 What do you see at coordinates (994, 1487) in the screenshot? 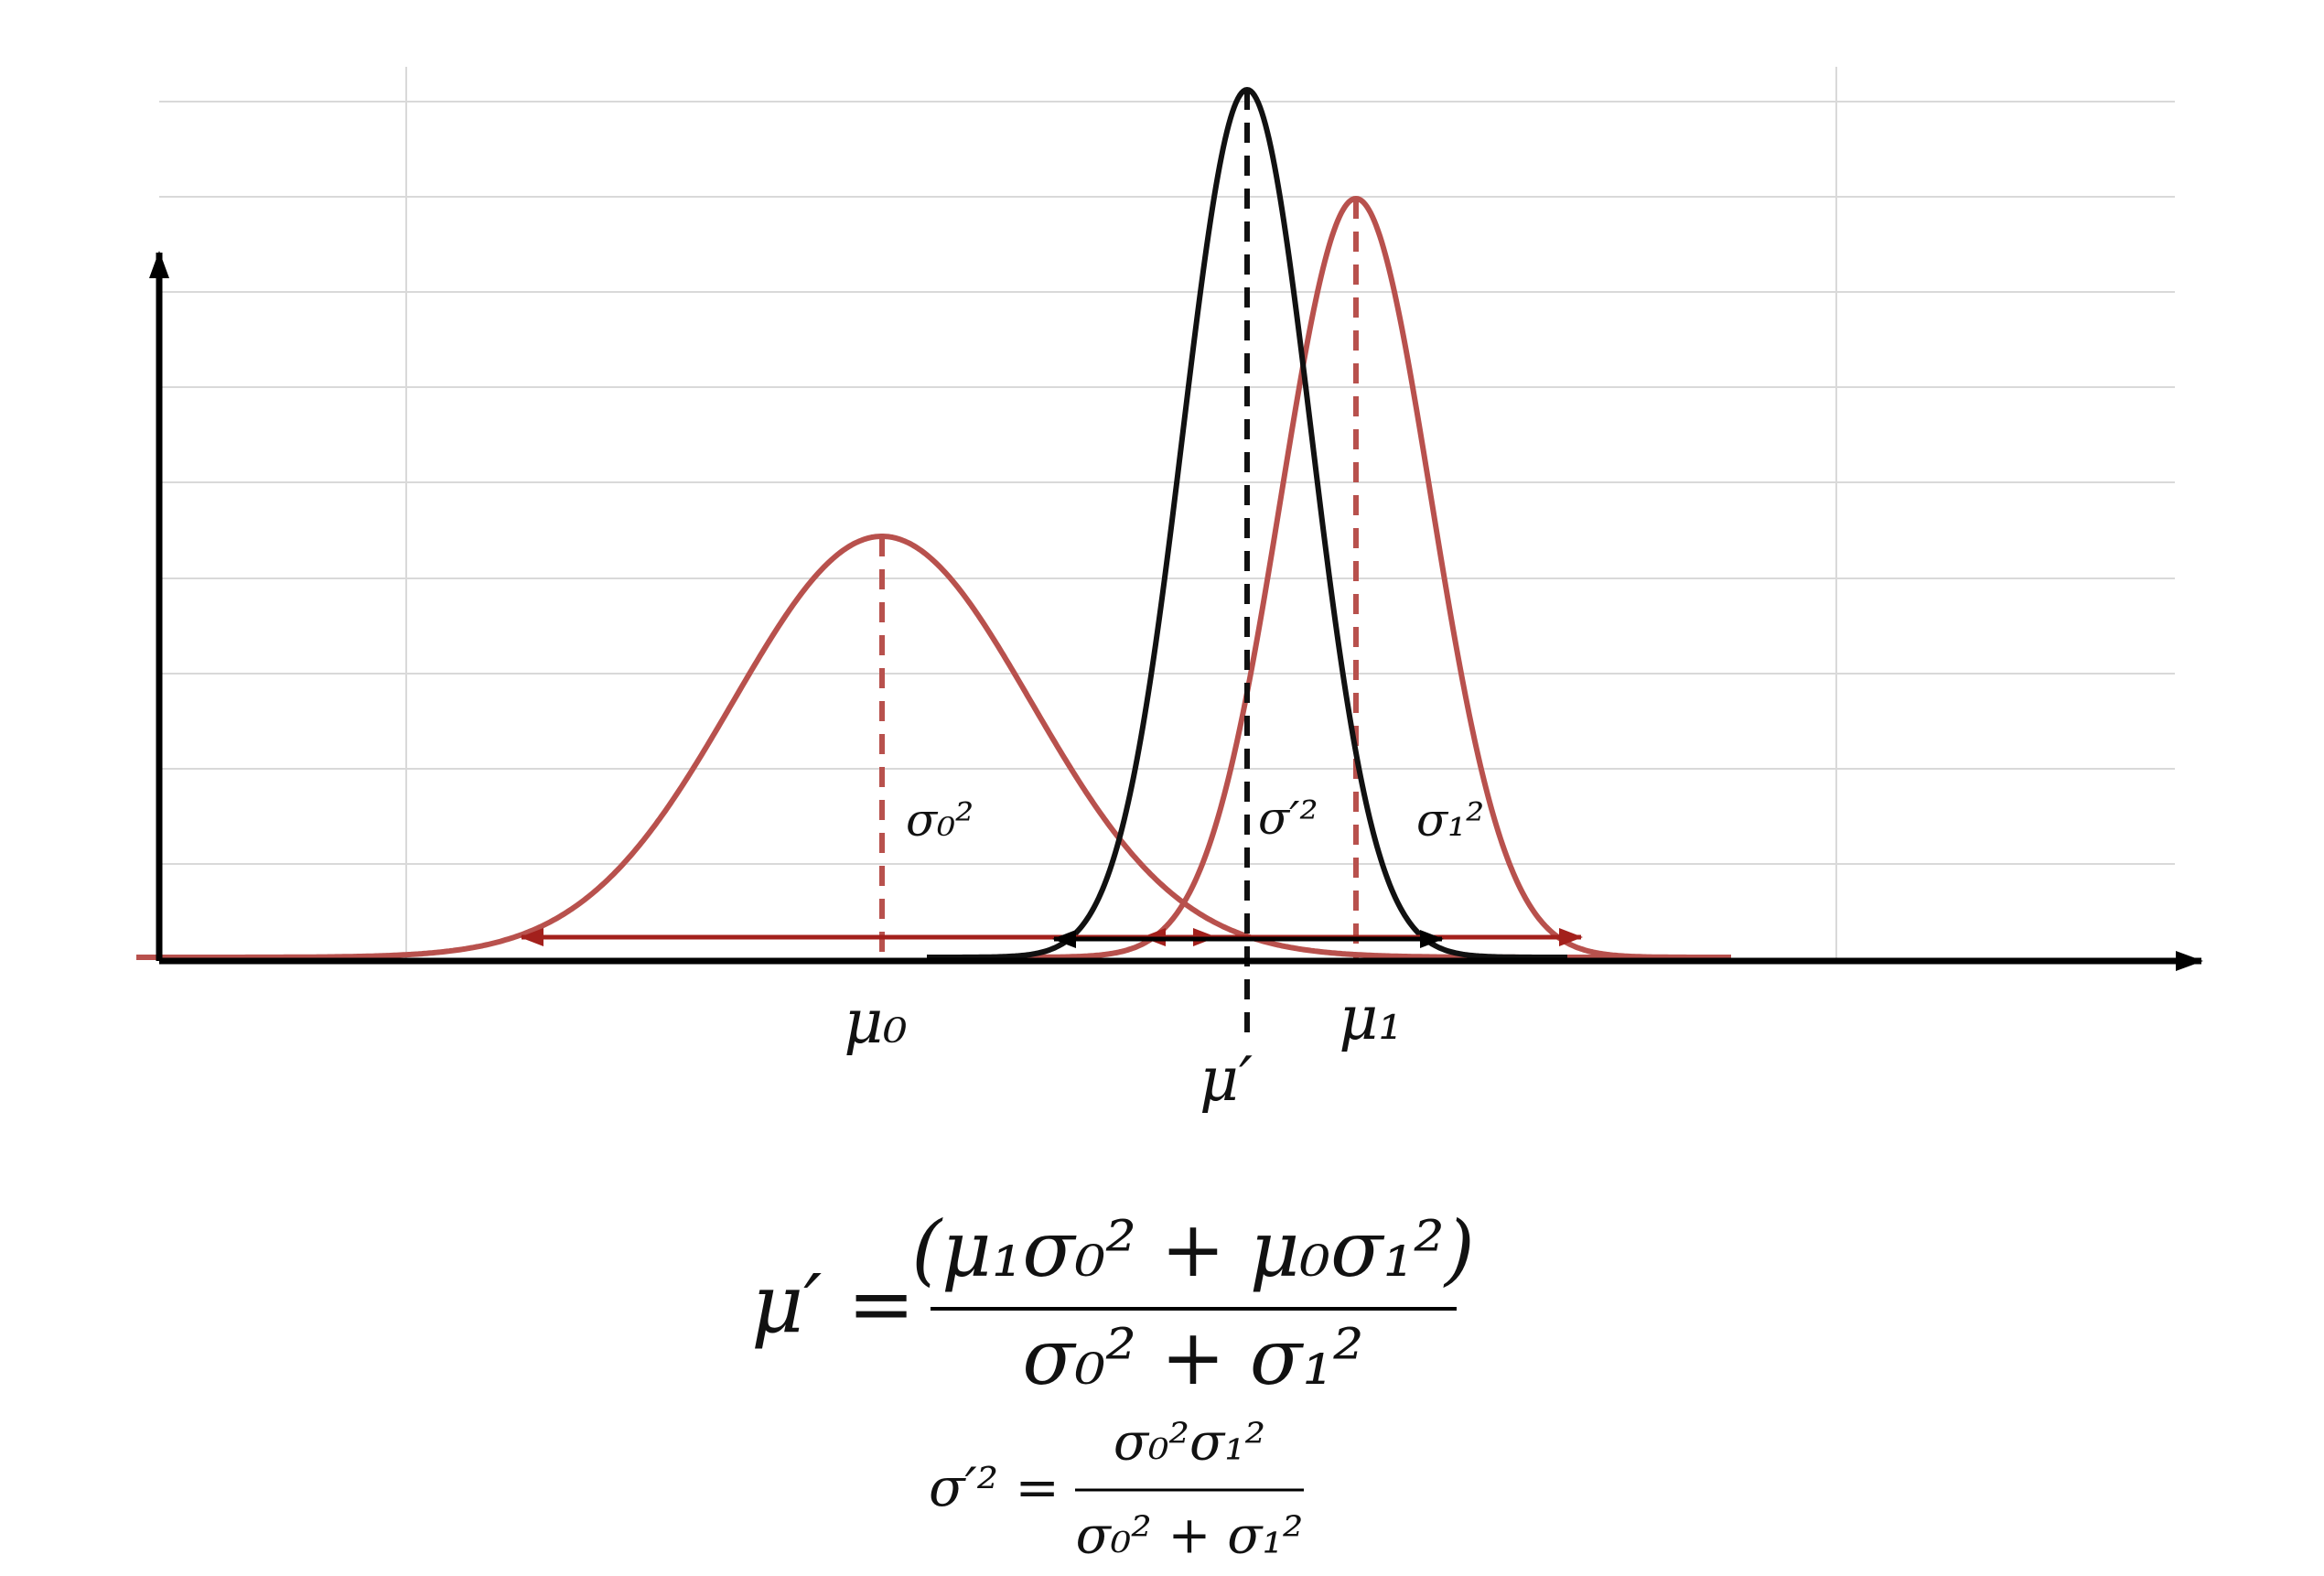
I see `variance-formula-lhs: σ′² =` at bounding box center [994, 1487].